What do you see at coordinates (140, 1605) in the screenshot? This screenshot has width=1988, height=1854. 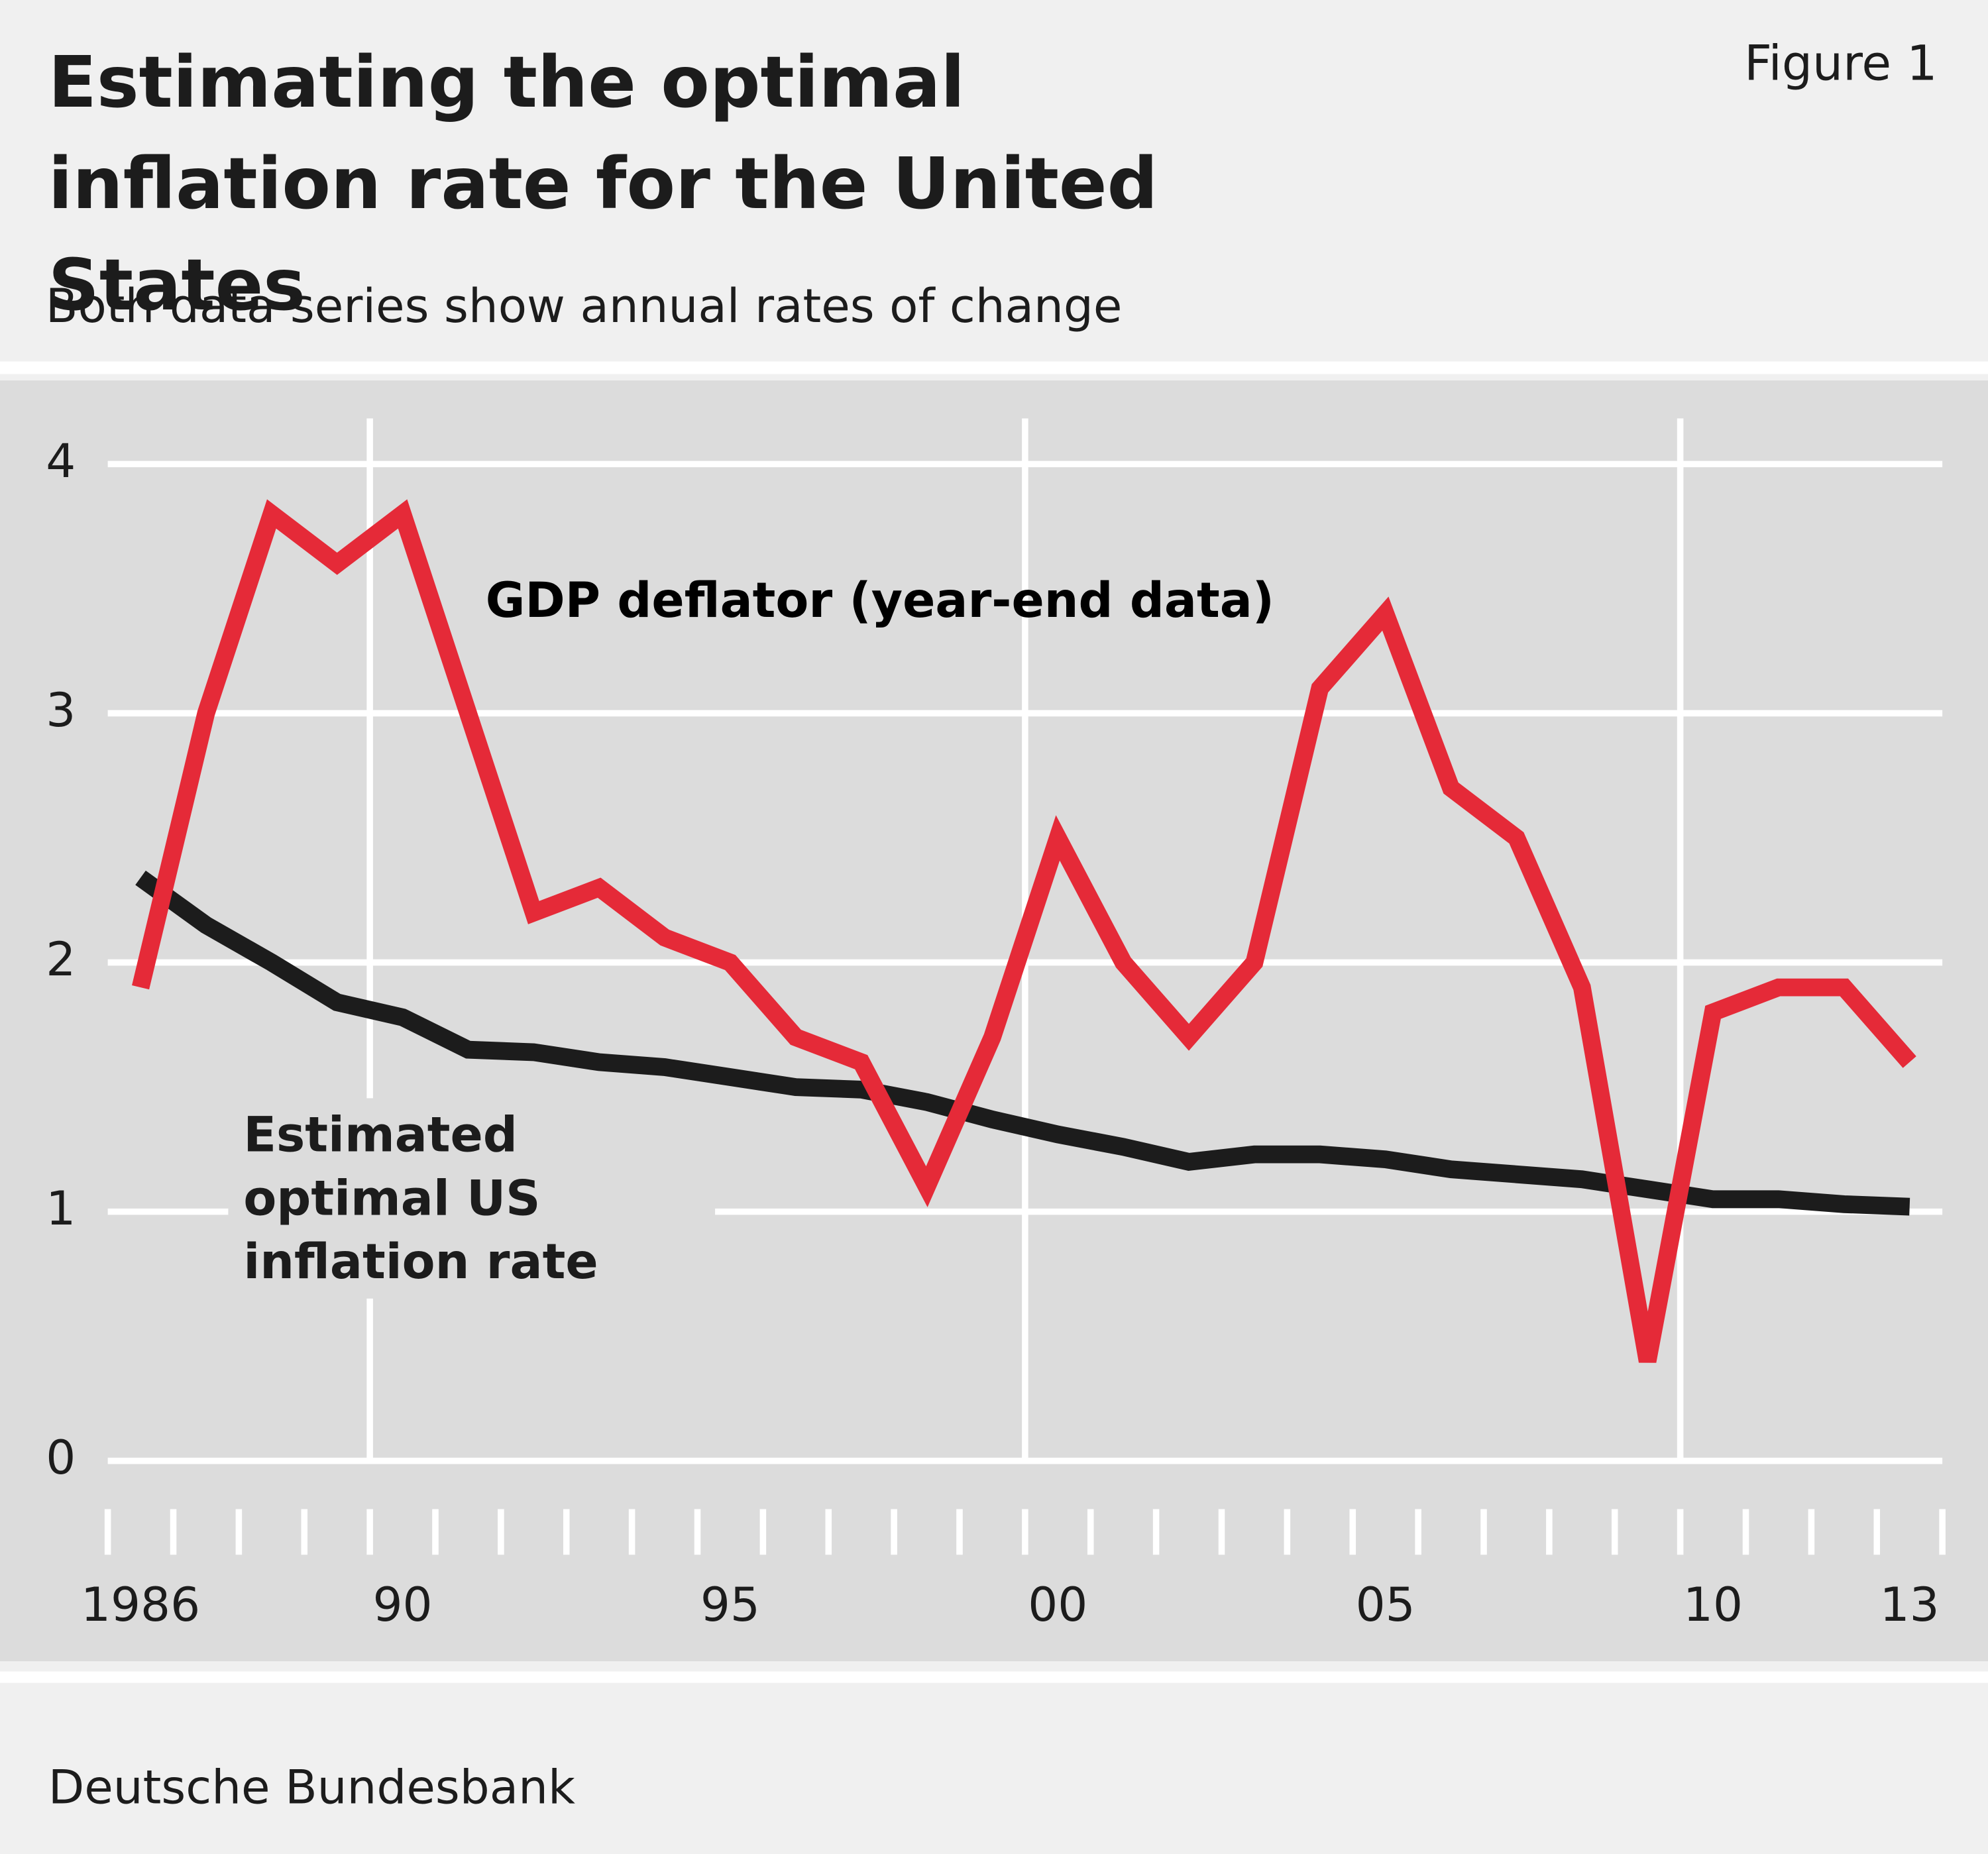 I see `x-tick-label: 1986` at bounding box center [140, 1605].